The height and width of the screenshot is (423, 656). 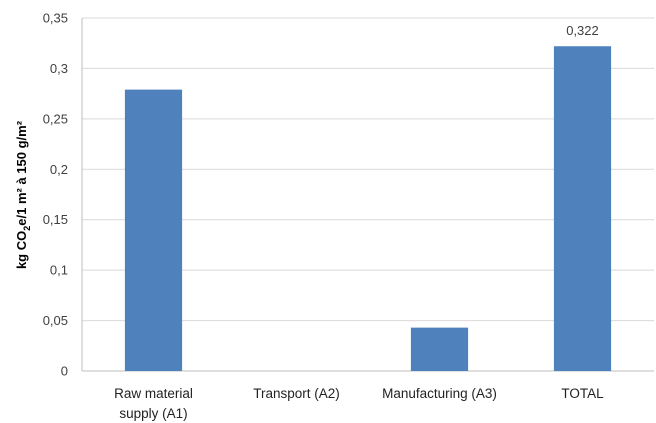 What do you see at coordinates (55, 18) in the screenshot?
I see `y-tick-label: 0,35` at bounding box center [55, 18].